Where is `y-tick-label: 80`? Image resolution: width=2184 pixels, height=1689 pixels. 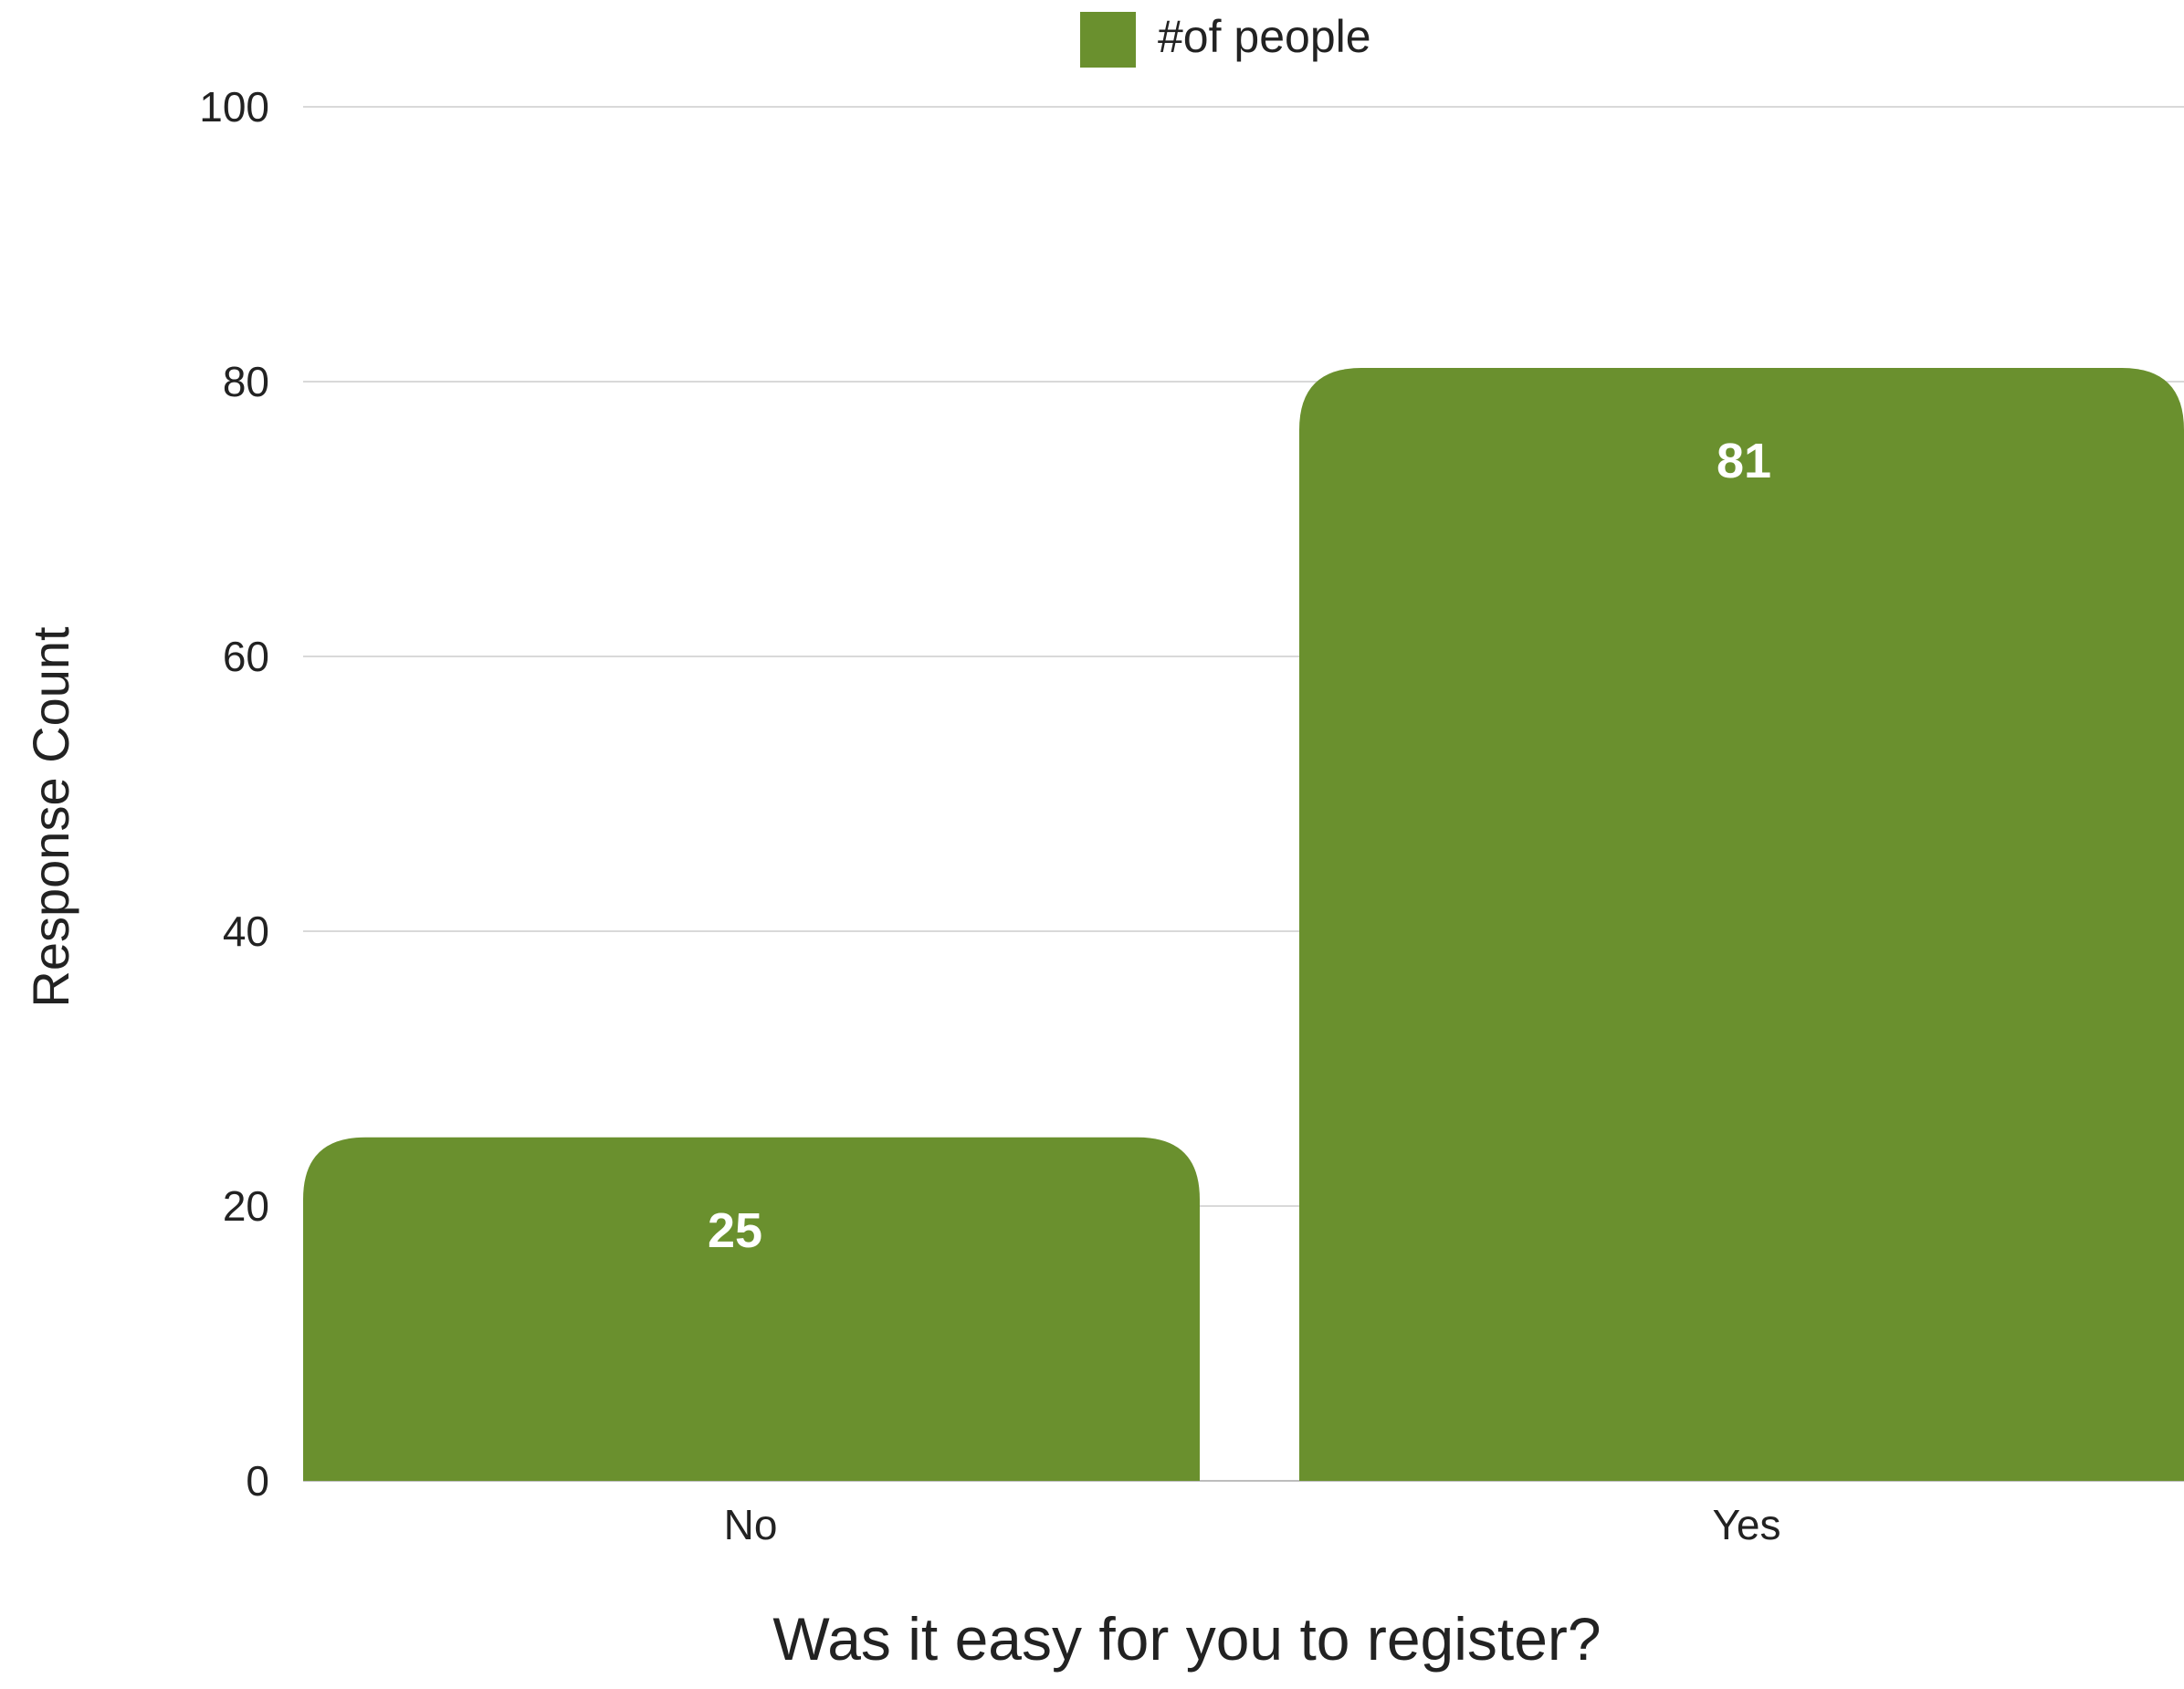
y-tick-label: 80 is located at coordinates (246, 381).